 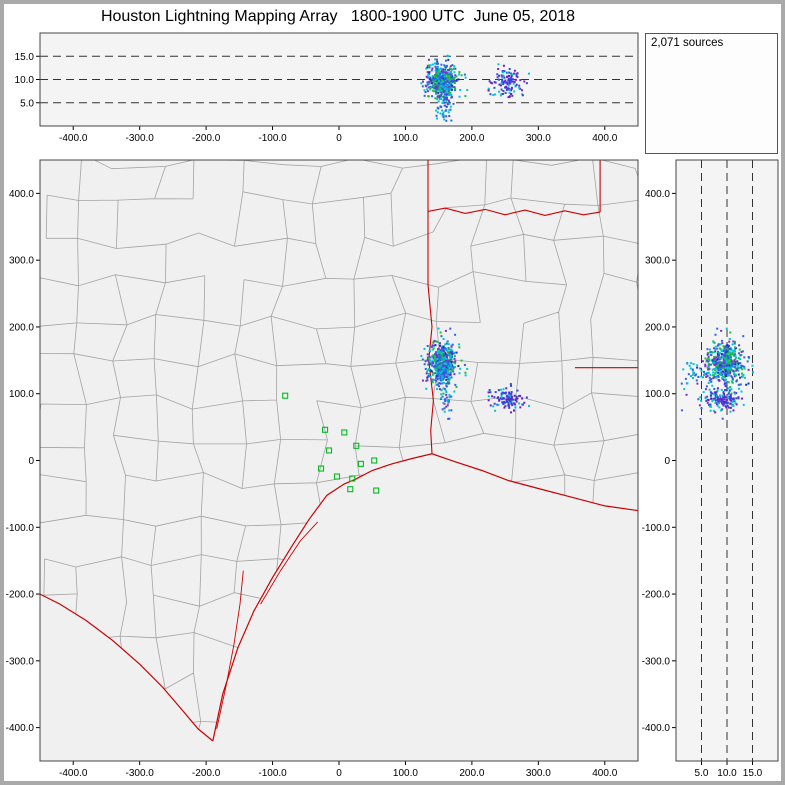 What do you see at coordinates (331, 443) in the screenshot?
I see `lma-station-markers` at bounding box center [331, 443].